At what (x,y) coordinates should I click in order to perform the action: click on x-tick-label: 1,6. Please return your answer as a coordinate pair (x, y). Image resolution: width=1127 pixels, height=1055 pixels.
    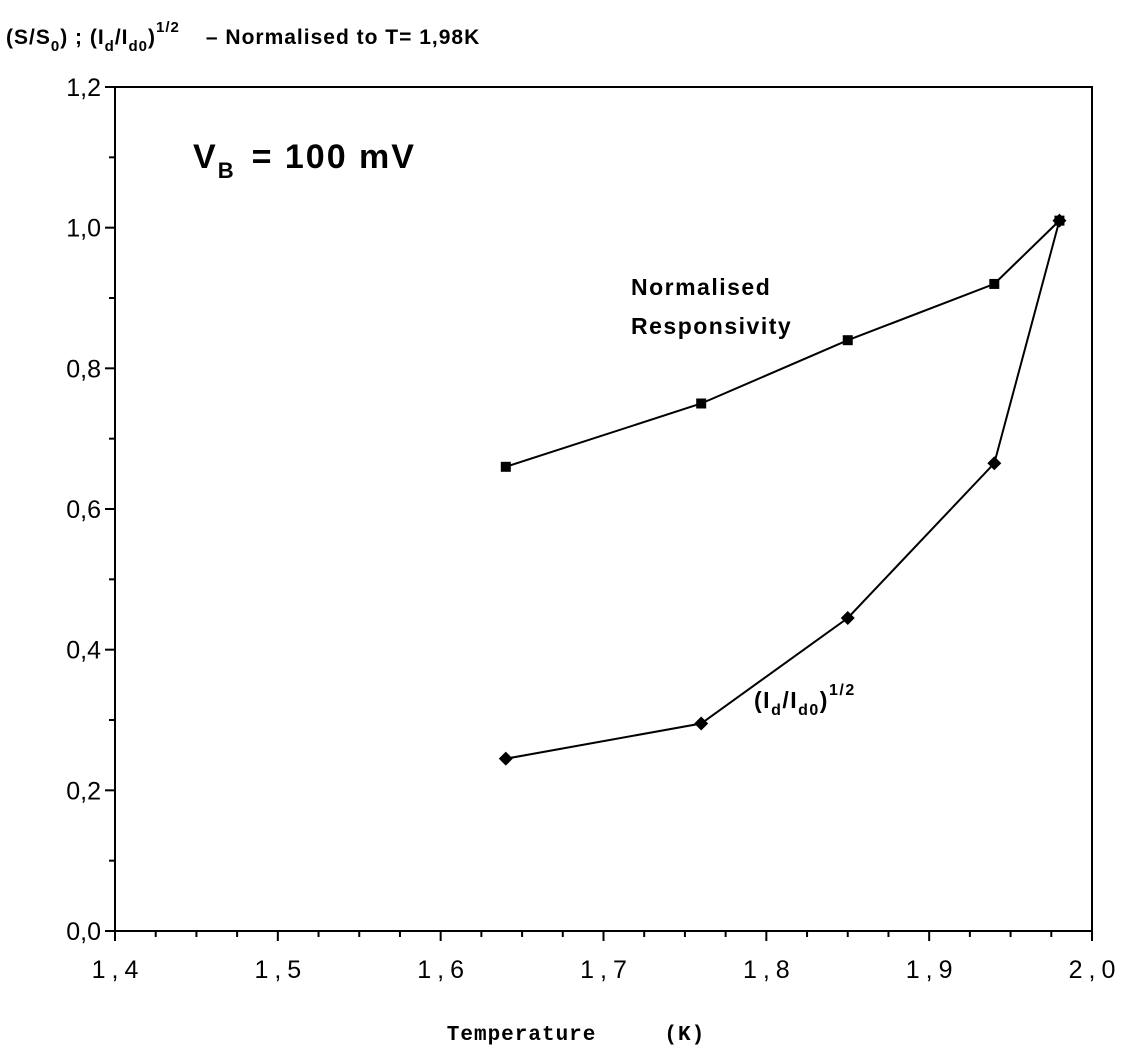
    Looking at the image, I should click on (443, 970).